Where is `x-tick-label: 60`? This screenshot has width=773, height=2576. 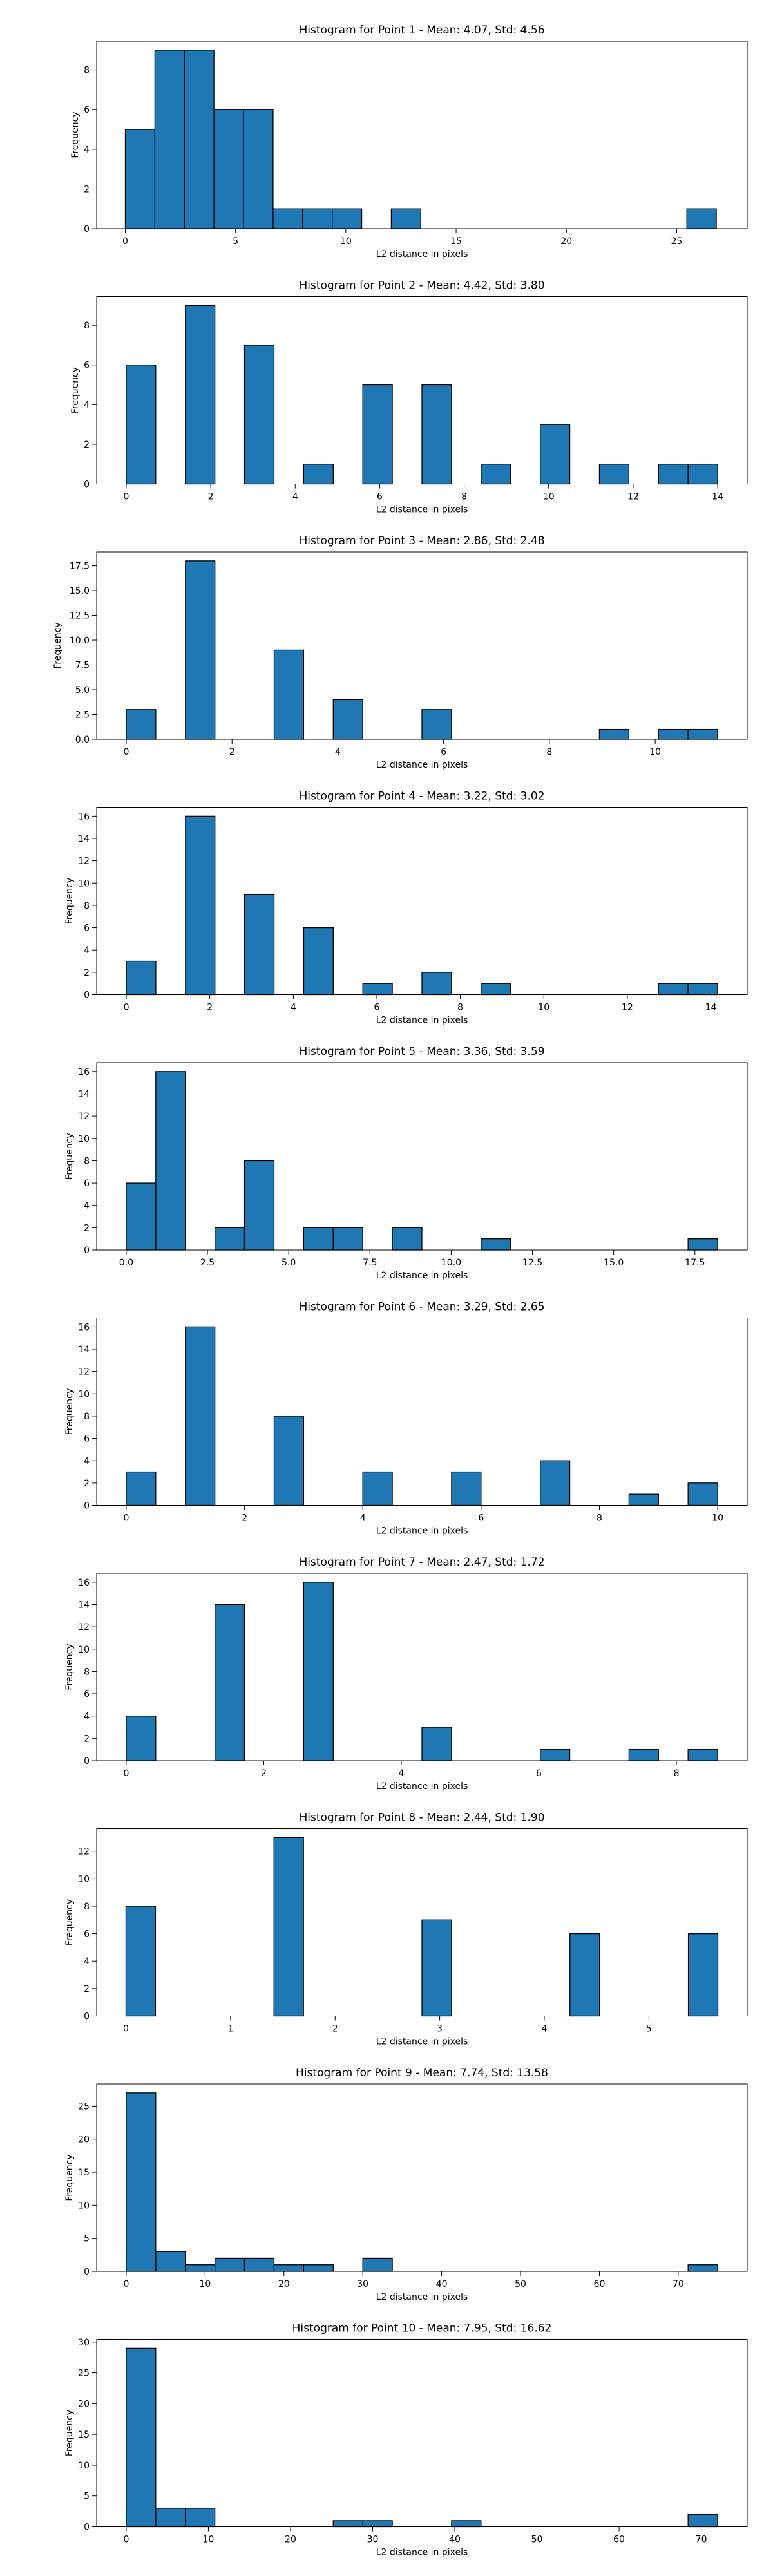
x-tick-label: 60 is located at coordinates (600, 2284).